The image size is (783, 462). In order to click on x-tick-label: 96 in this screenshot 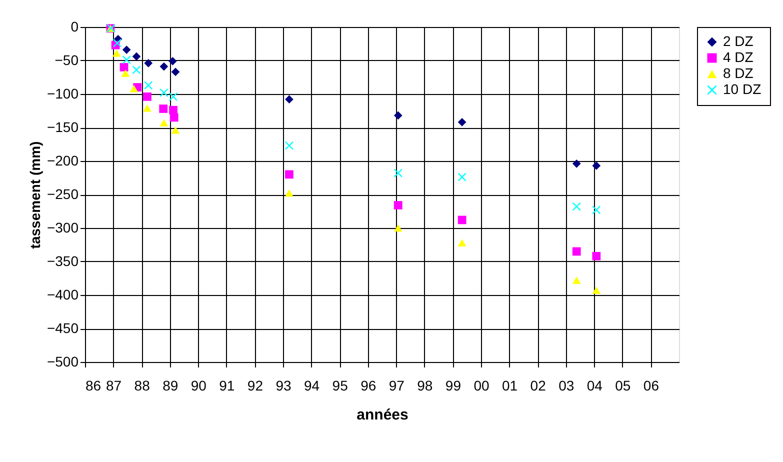, I will do `click(368, 386)`.